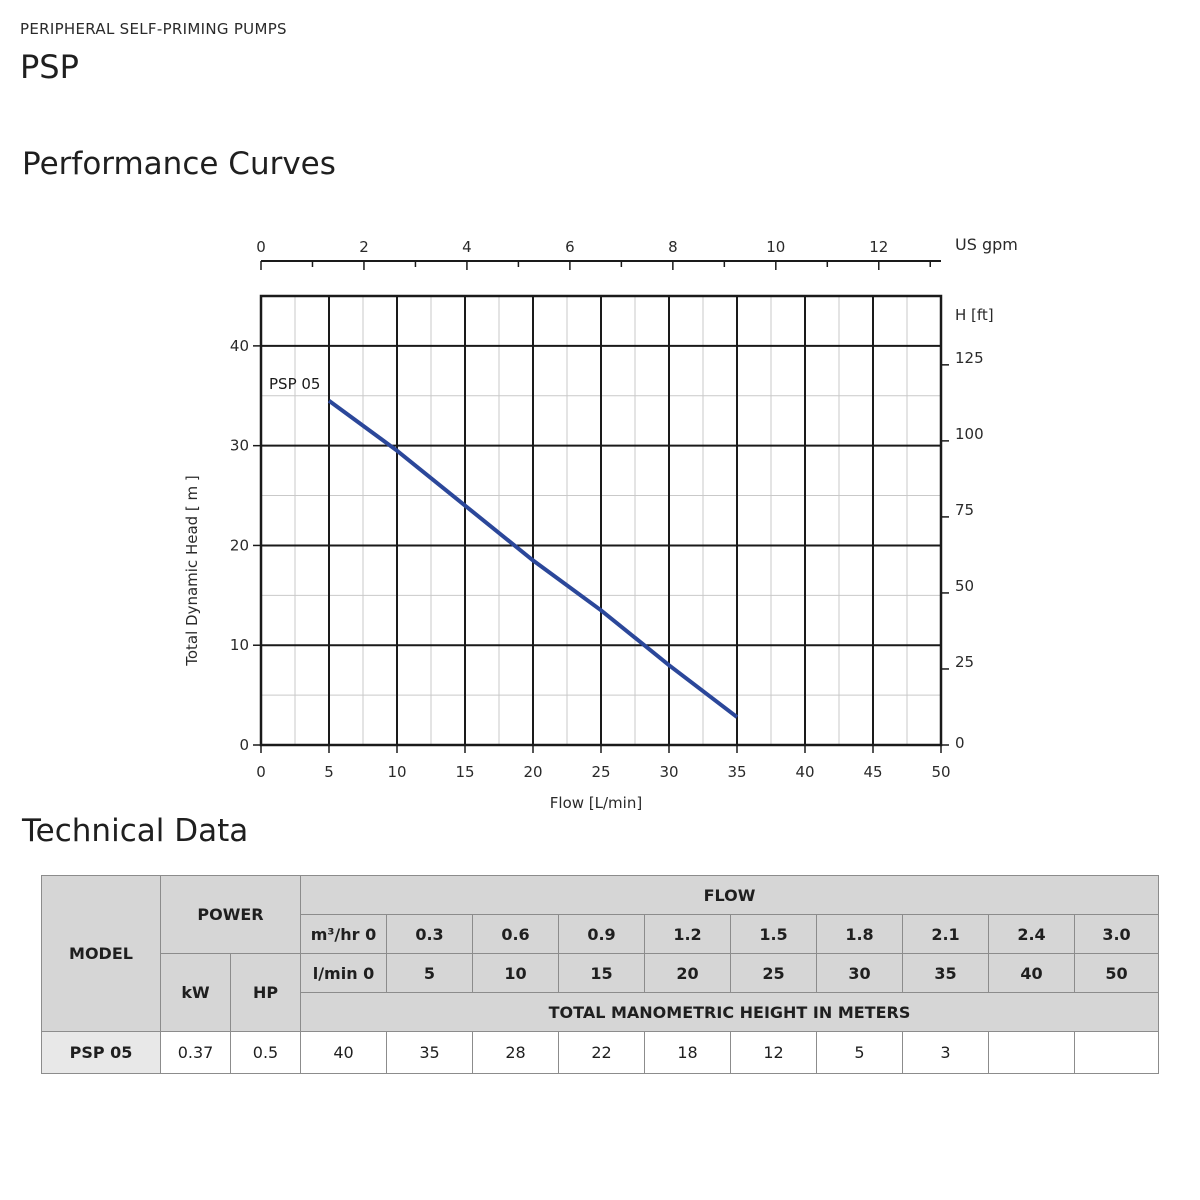 Image resolution: width=1200 pixels, height=1200 pixels. Describe the element at coordinates (945, 1052) in the screenshot. I see `height-cell: 3` at that location.